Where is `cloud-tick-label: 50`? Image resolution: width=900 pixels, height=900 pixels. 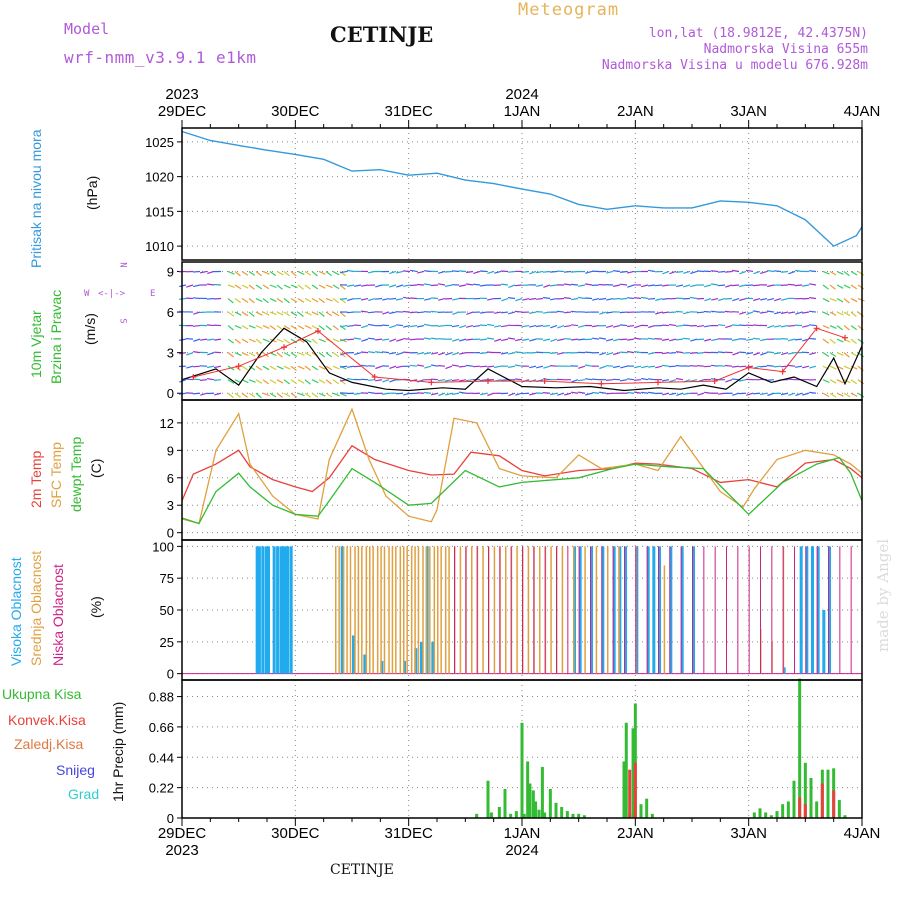
cloud-tick-label: 50 is located at coordinates (167, 610).